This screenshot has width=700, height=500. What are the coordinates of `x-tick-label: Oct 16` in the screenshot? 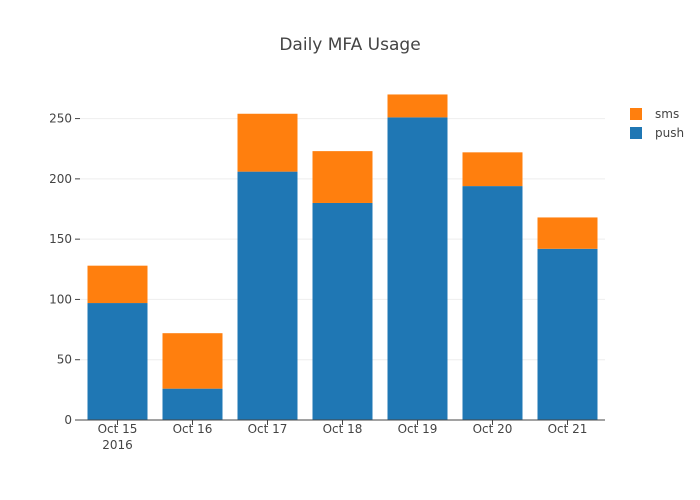 It's located at (193, 429).